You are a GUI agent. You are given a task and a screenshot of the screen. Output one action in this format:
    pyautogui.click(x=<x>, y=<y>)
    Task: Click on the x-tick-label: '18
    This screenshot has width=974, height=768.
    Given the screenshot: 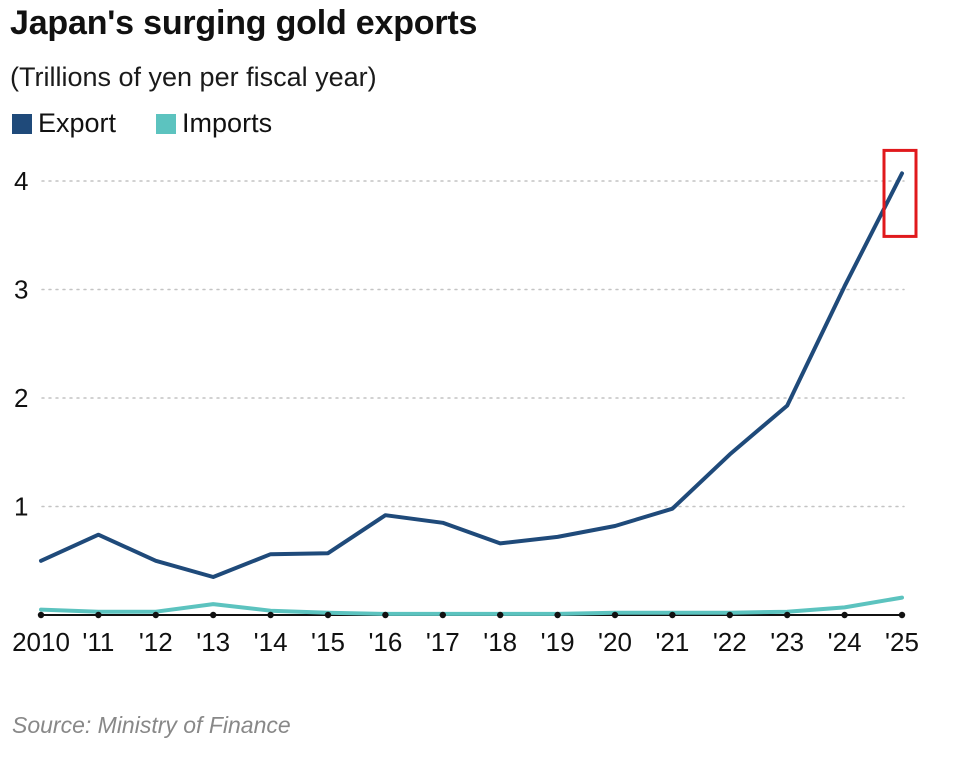 What is the action you would take?
    pyautogui.click(x=500, y=642)
    